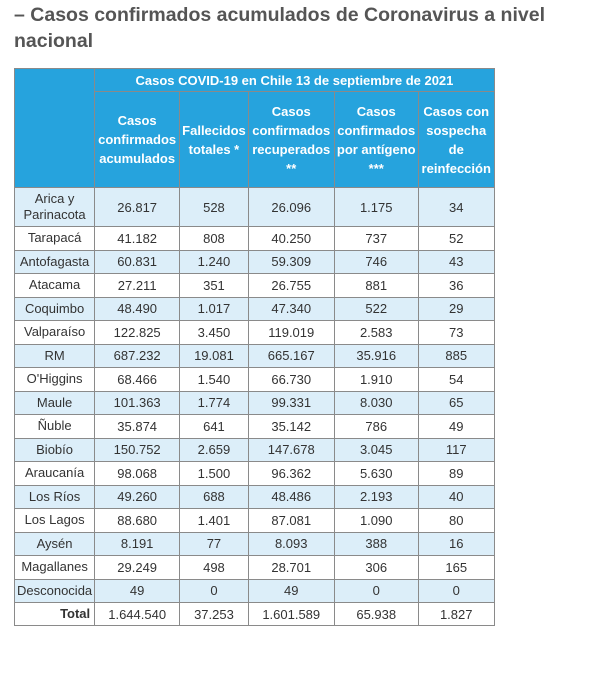 Image resolution: width=608 pixels, height=677 pixels. I want to click on table-row: Araucanía 98.068 1.500 96.362 5.630 89, so click(254, 473).